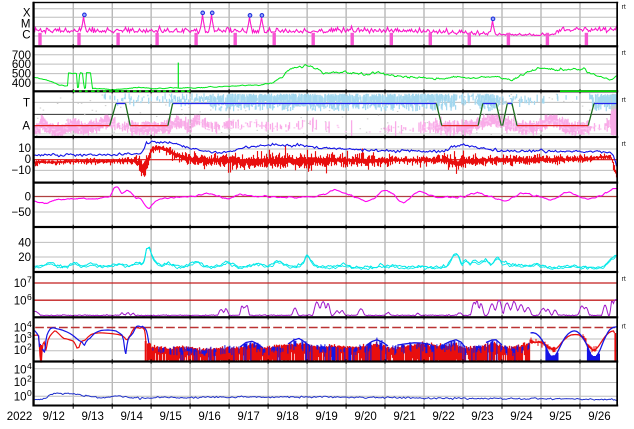  What do you see at coordinates (209, 417) in the screenshot?
I see `svg-text: 9/16` at bounding box center [209, 417].